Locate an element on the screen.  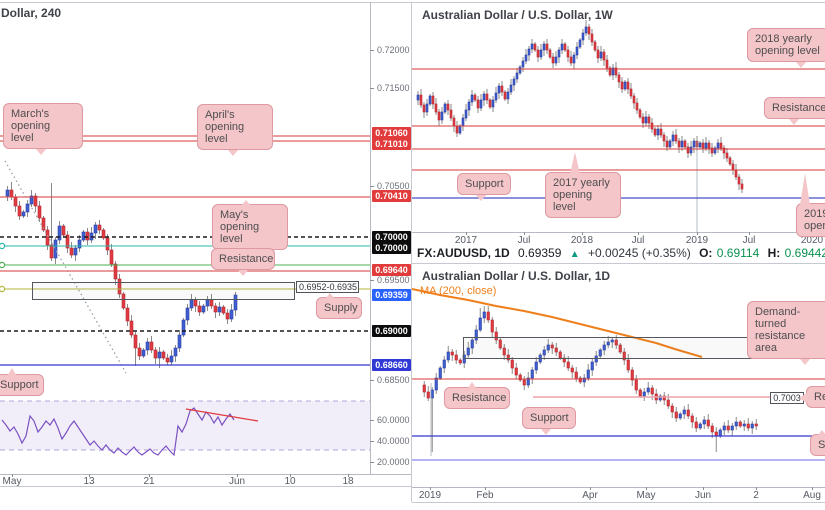
price-level-badge: 0.70000 is located at coordinates (391, 237).